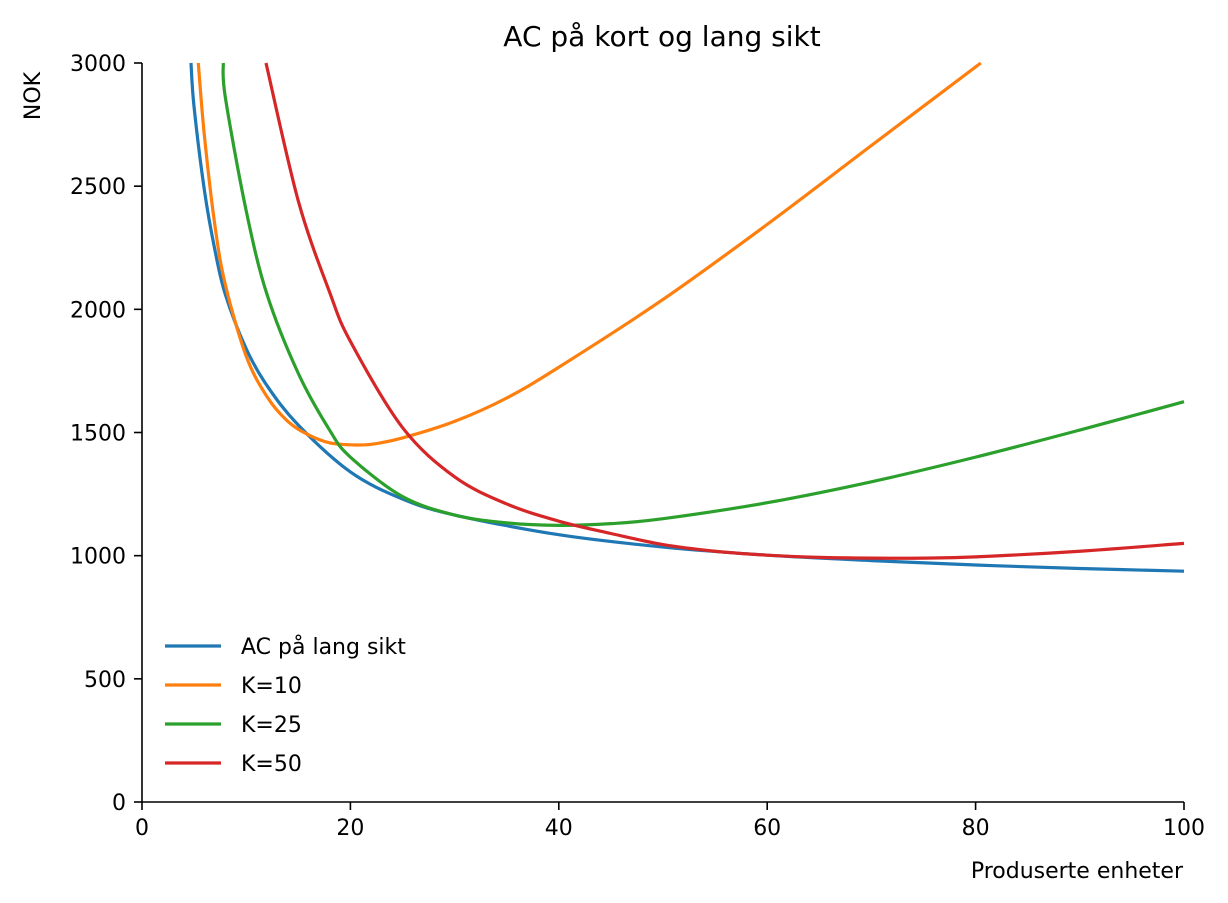 This screenshot has width=1228, height=903. I want to click on legend-label-1: AC på lang sikt, so click(323, 647).